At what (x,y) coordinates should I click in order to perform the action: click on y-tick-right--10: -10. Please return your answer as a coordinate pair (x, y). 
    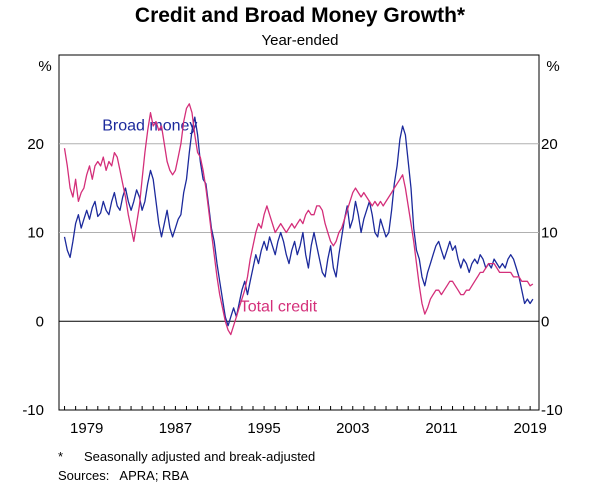
    Looking at the image, I should click on (552, 410).